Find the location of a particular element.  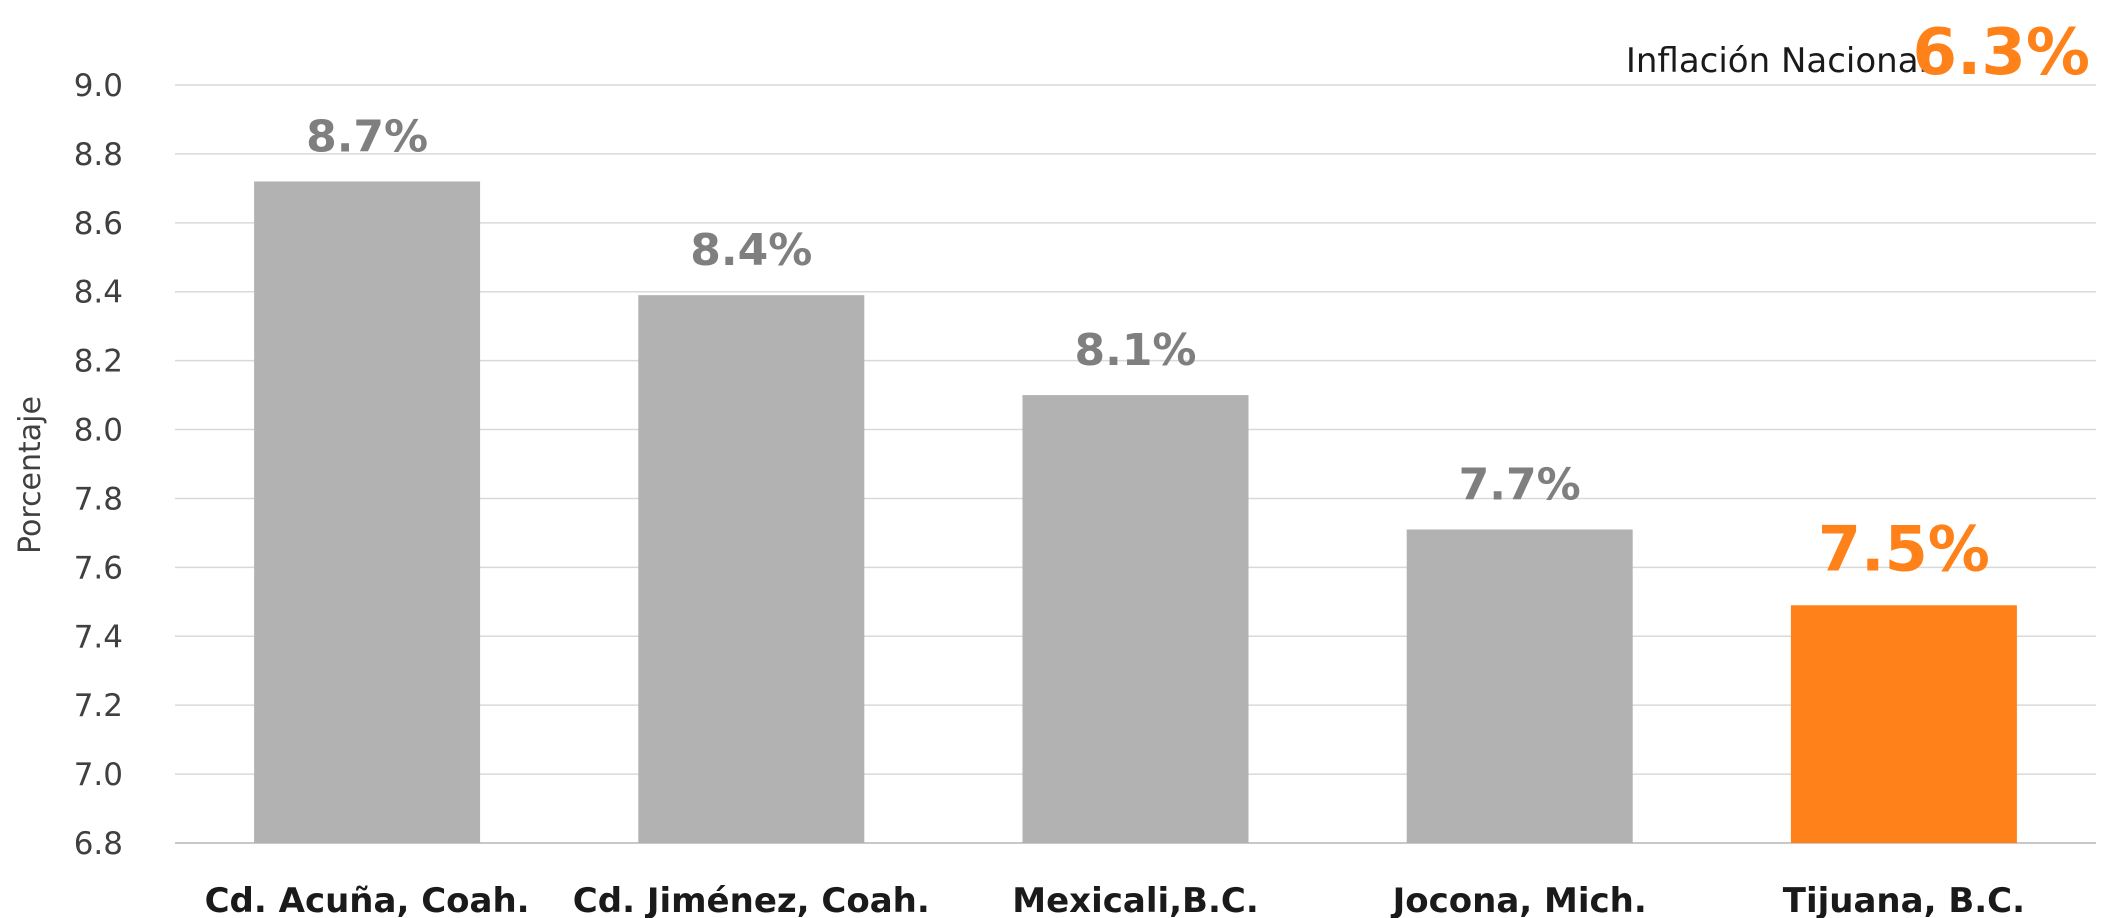

y-tick-label: 7.4 is located at coordinates (98, 637).